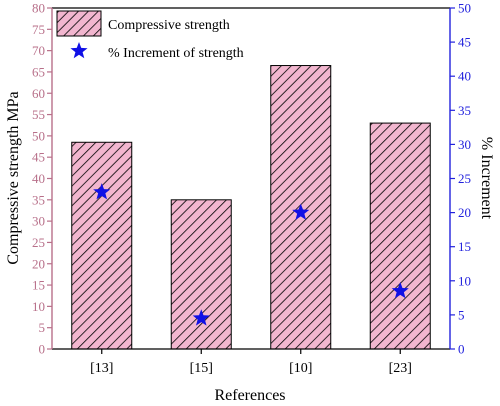 Image resolution: width=500 pixels, height=406 pixels. I want to click on y-tick-label: 55, so click(38, 114).